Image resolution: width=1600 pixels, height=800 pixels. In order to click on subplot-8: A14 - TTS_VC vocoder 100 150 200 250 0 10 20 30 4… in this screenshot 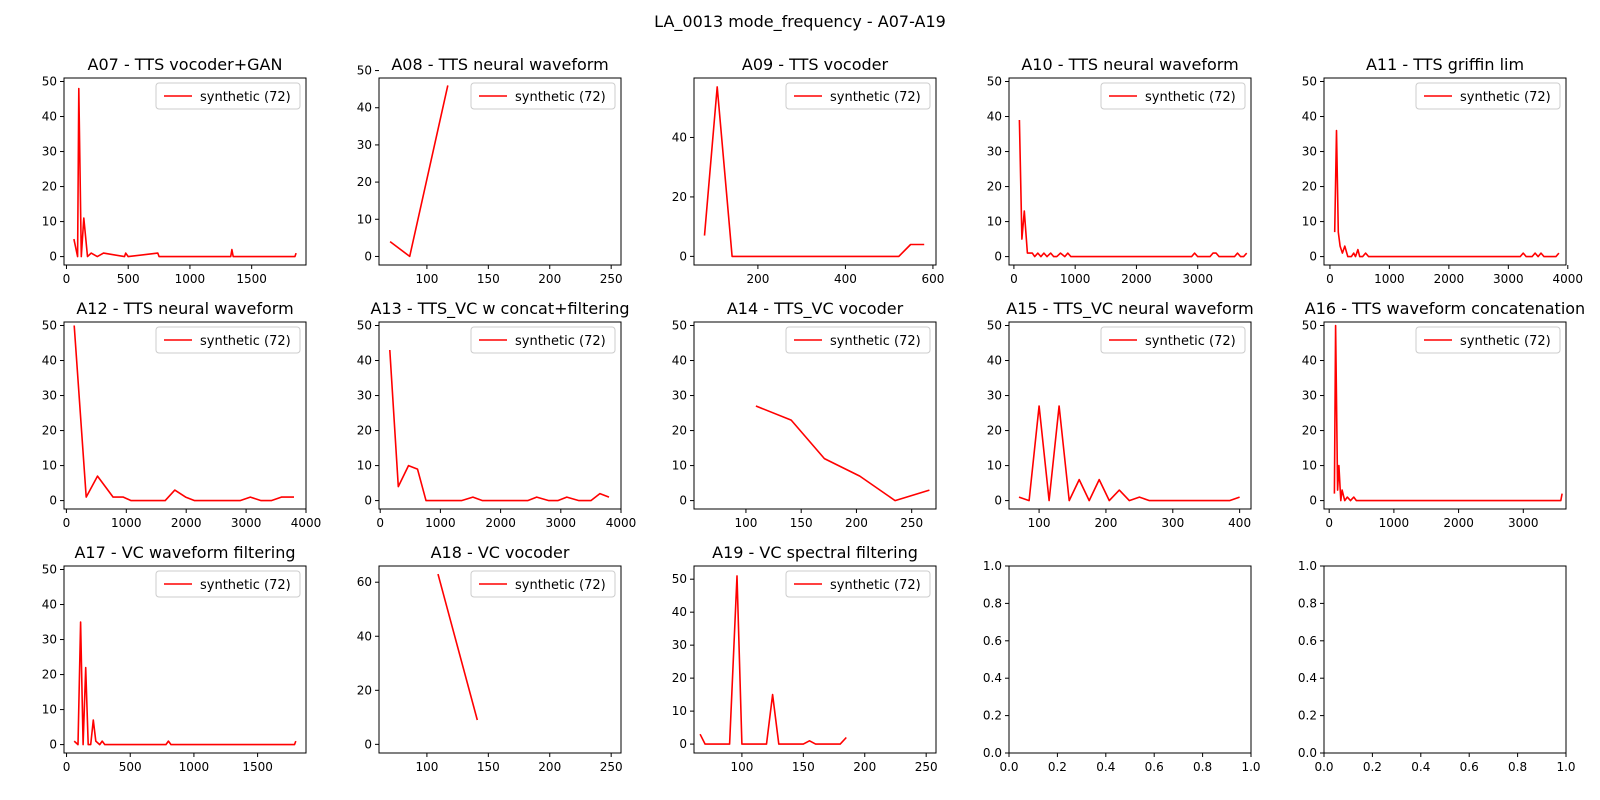, I will do `click(804, 414)`.